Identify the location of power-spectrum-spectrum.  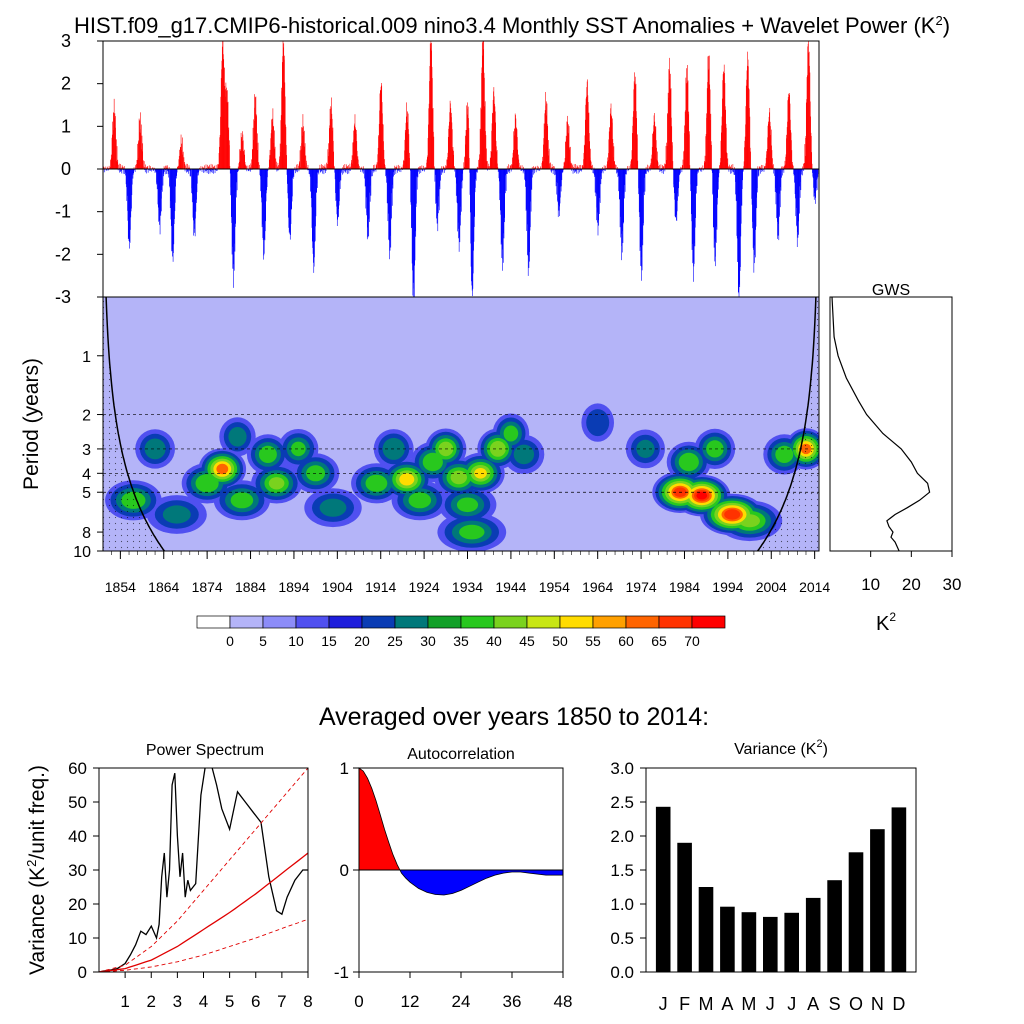
(204, 870).